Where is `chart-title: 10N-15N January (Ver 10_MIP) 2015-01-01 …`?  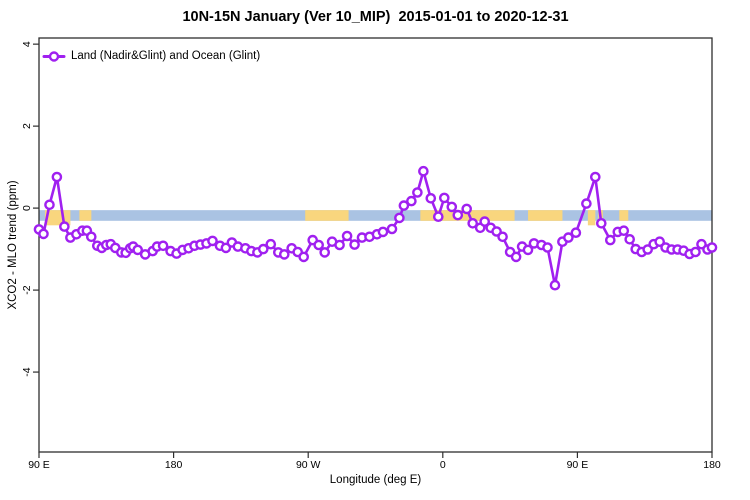 chart-title: 10N-15N January (Ver 10_MIP) 2015-01-01 … is located at coordinates (375, 17).